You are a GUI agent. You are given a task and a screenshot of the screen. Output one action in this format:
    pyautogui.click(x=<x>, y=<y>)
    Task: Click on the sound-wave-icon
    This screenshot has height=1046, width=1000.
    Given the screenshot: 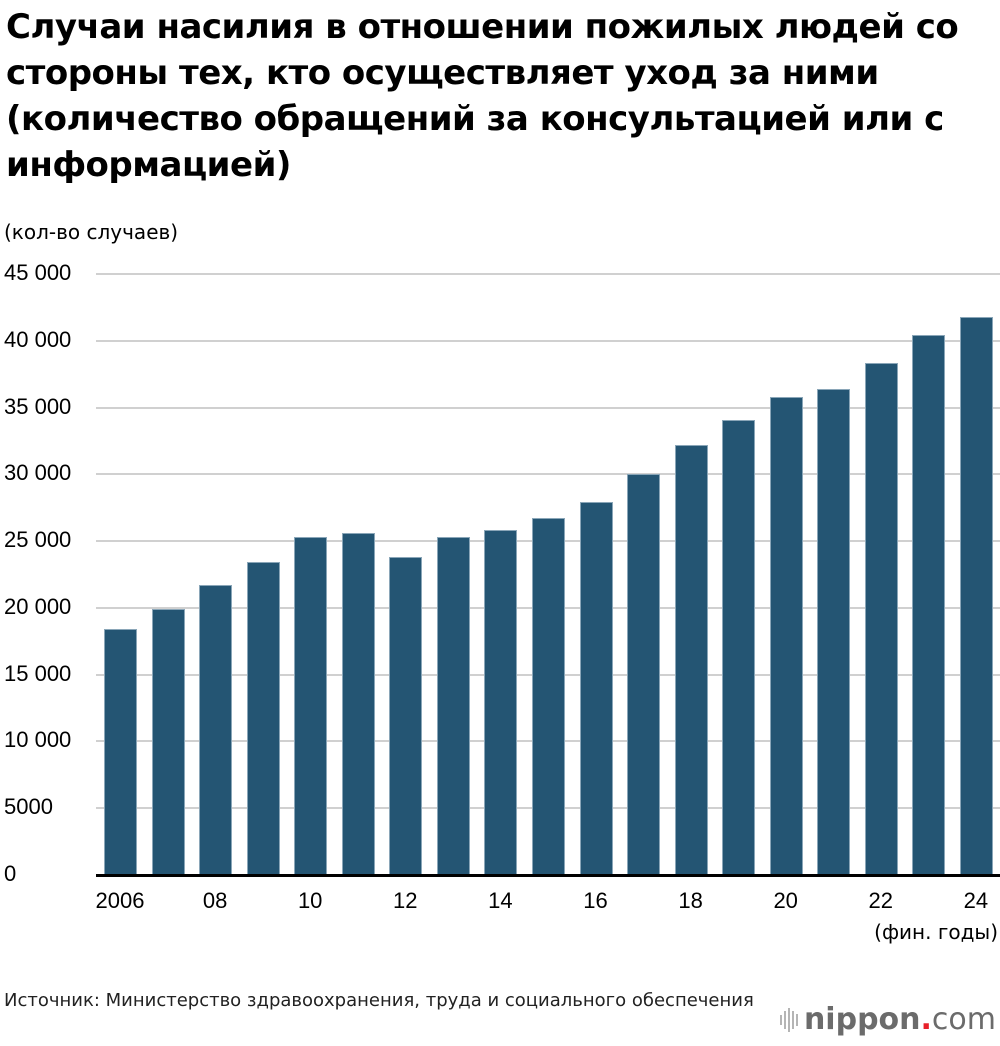 What is the action you would take?
    pyautogui.click(x=788, y=1019)
    